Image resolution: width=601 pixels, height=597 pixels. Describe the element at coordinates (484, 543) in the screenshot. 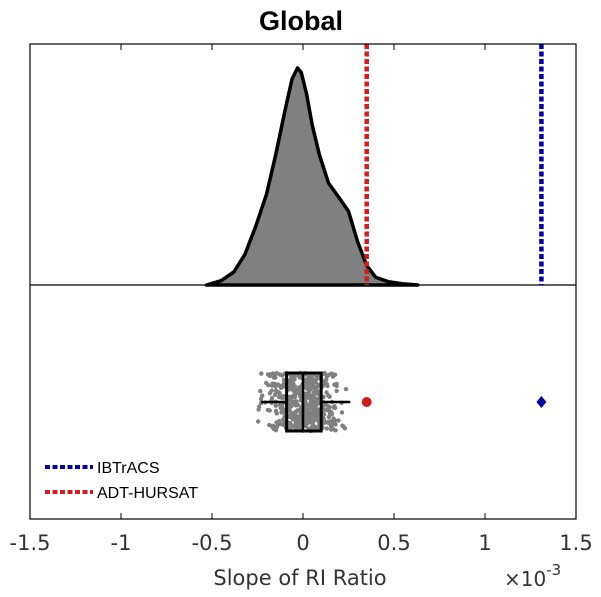

I see `x-tick-label: 1` at that location.